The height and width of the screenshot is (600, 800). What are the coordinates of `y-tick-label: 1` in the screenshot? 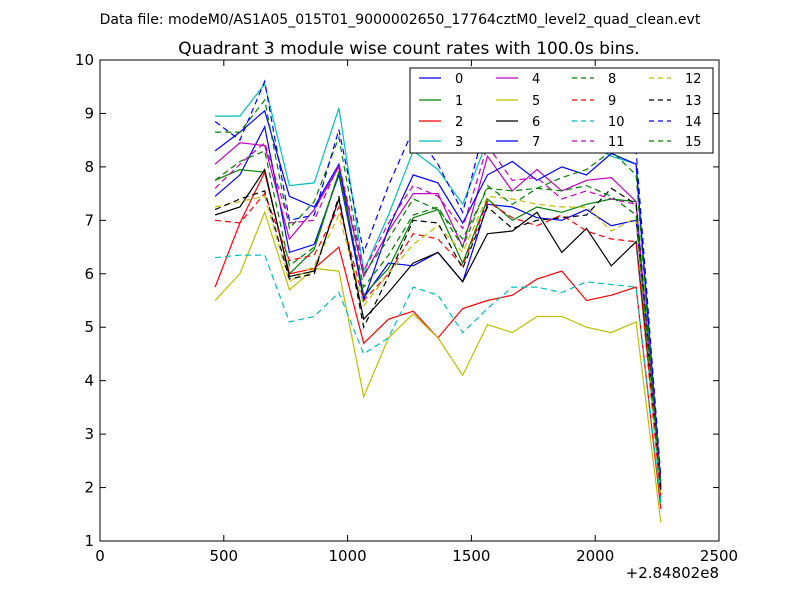 It's located at (89, 541).